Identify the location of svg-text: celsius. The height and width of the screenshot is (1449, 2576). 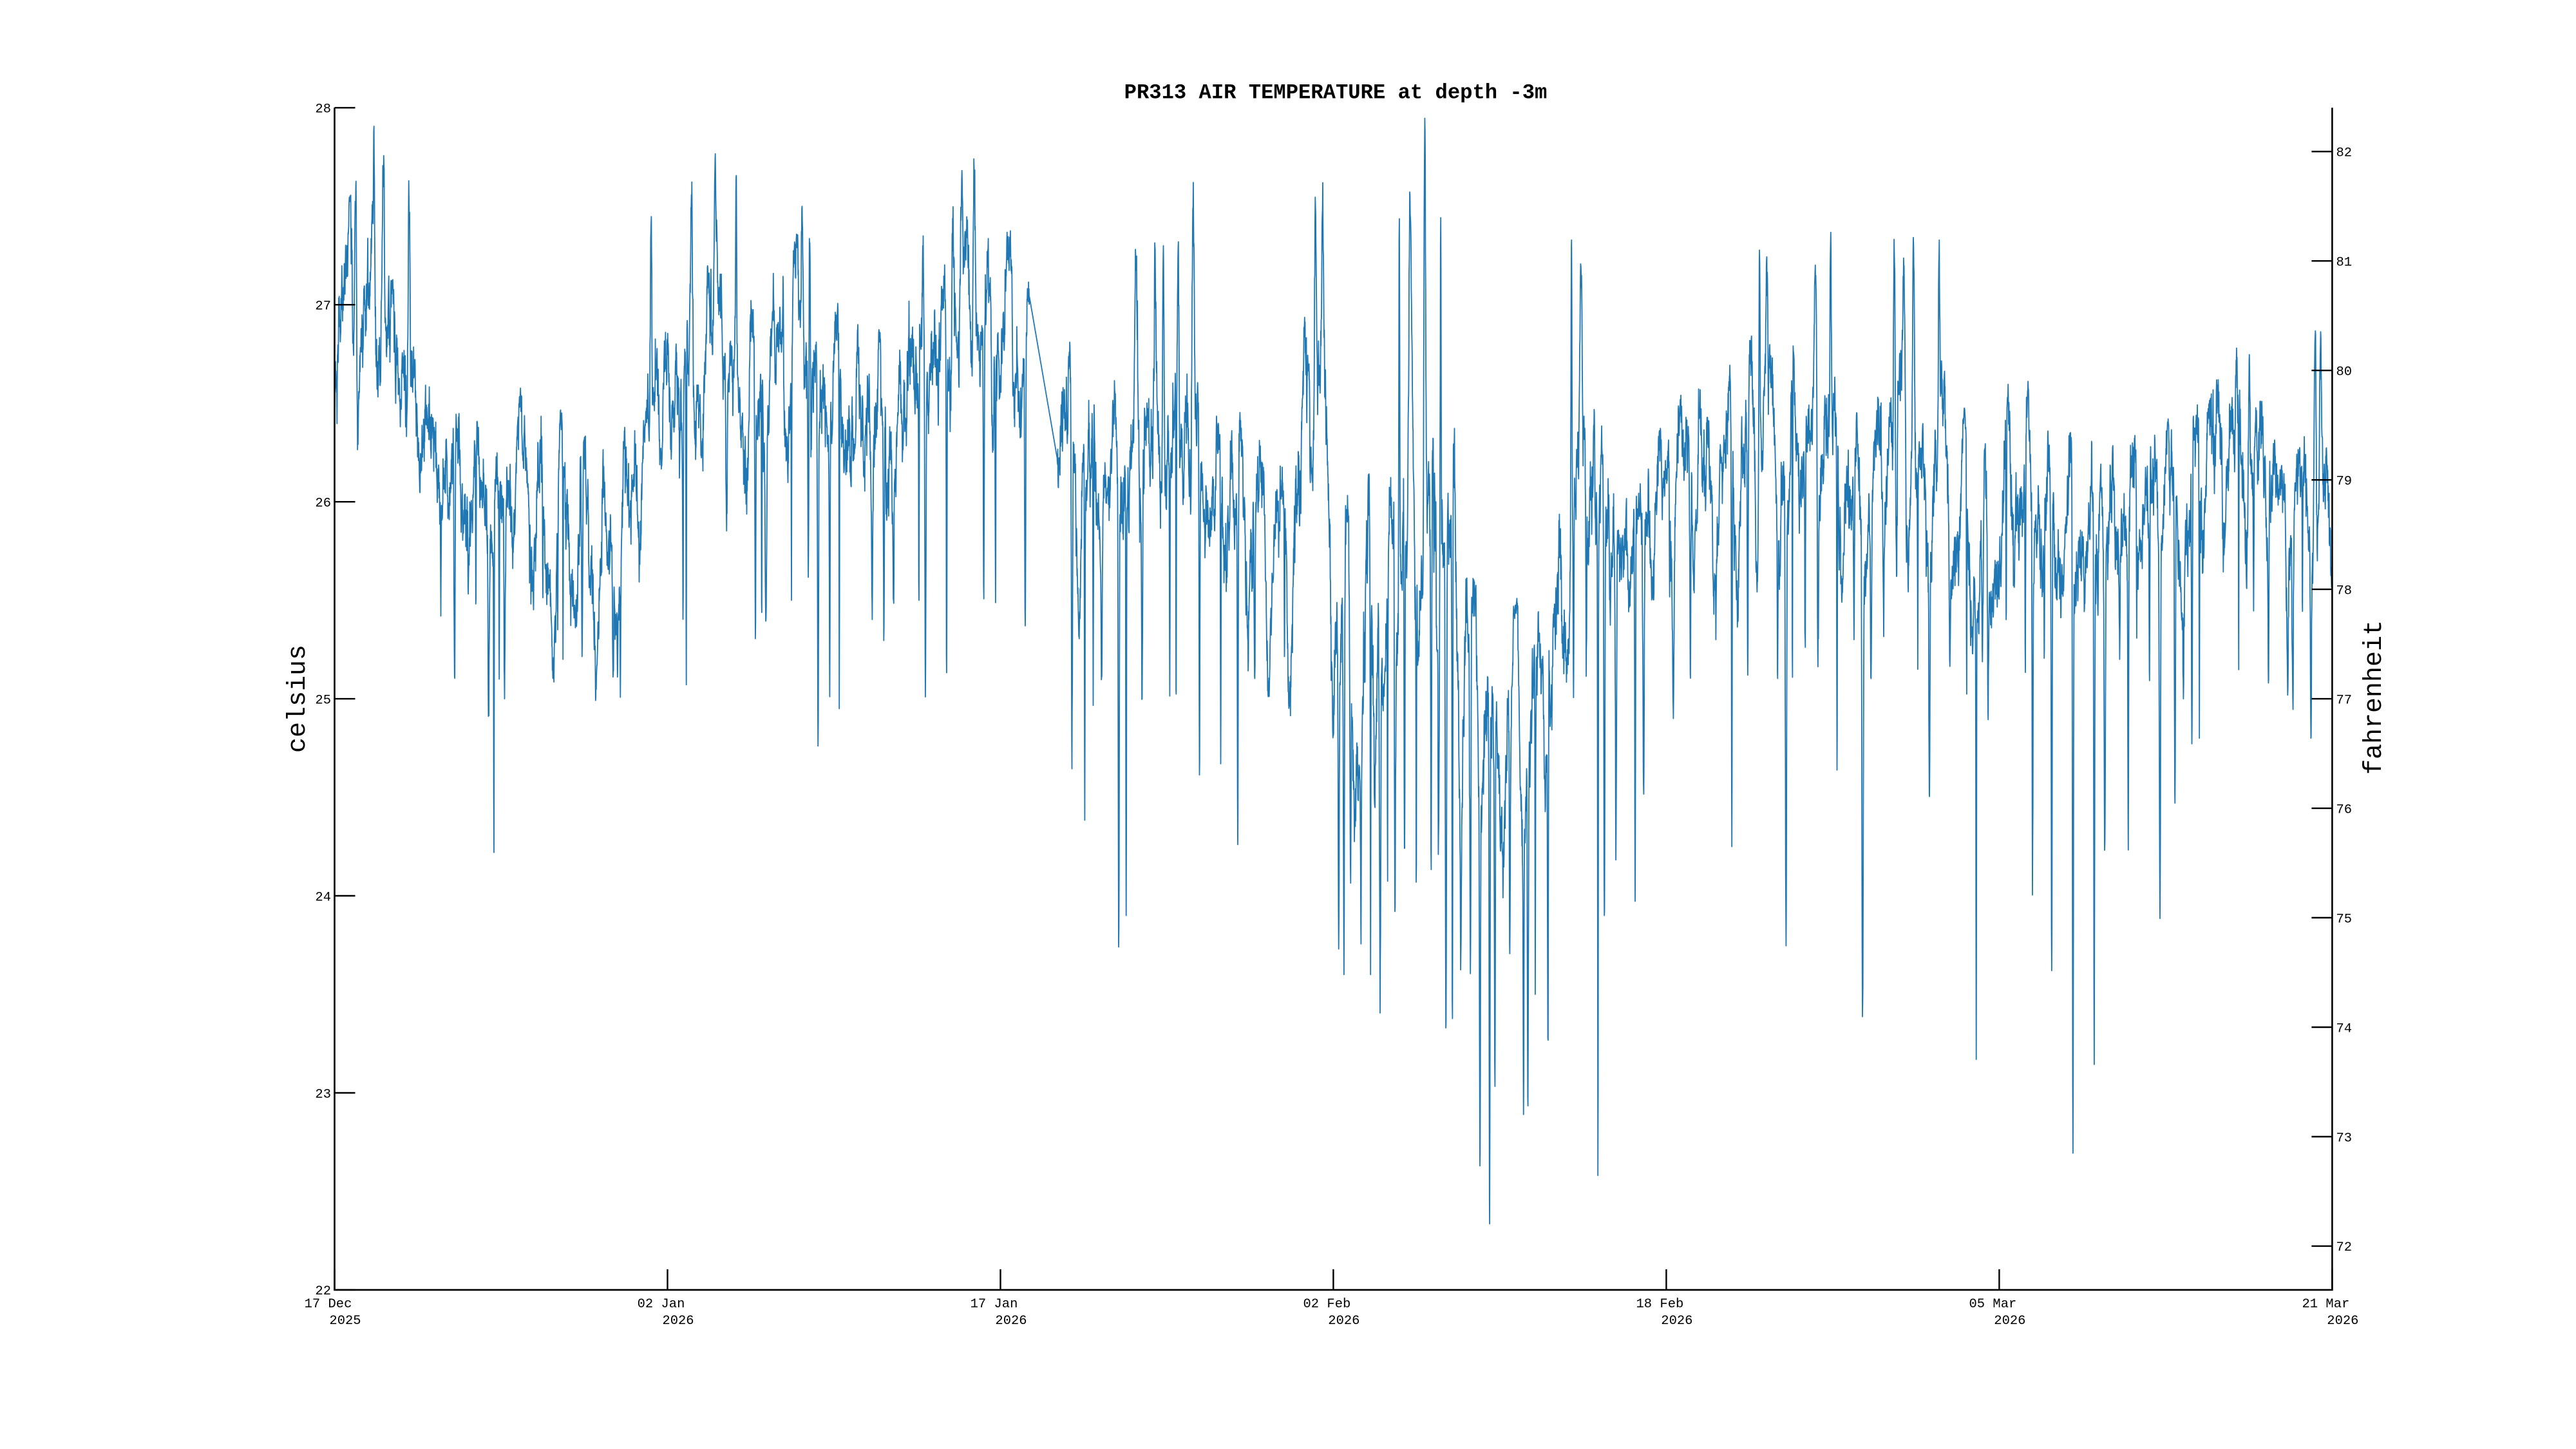
(298, 699).